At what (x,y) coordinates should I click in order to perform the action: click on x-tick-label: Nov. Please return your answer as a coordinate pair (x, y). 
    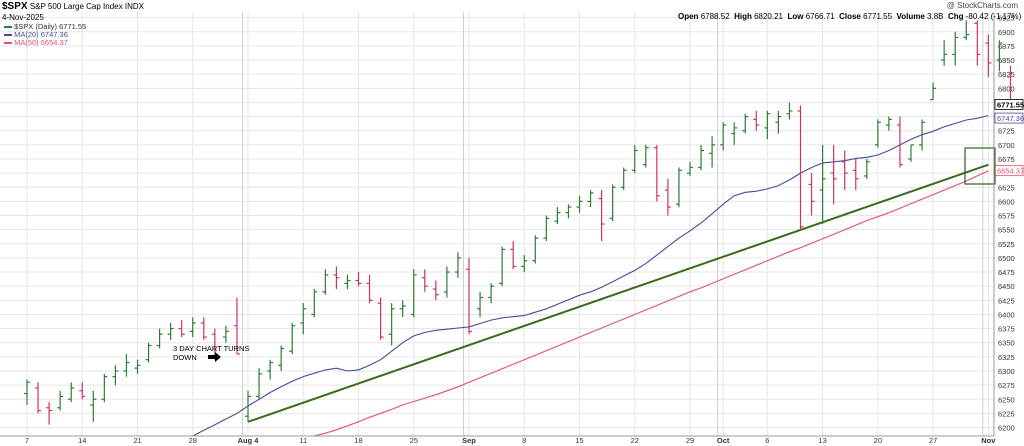
    Looking at the image, I should click on (988, 440).